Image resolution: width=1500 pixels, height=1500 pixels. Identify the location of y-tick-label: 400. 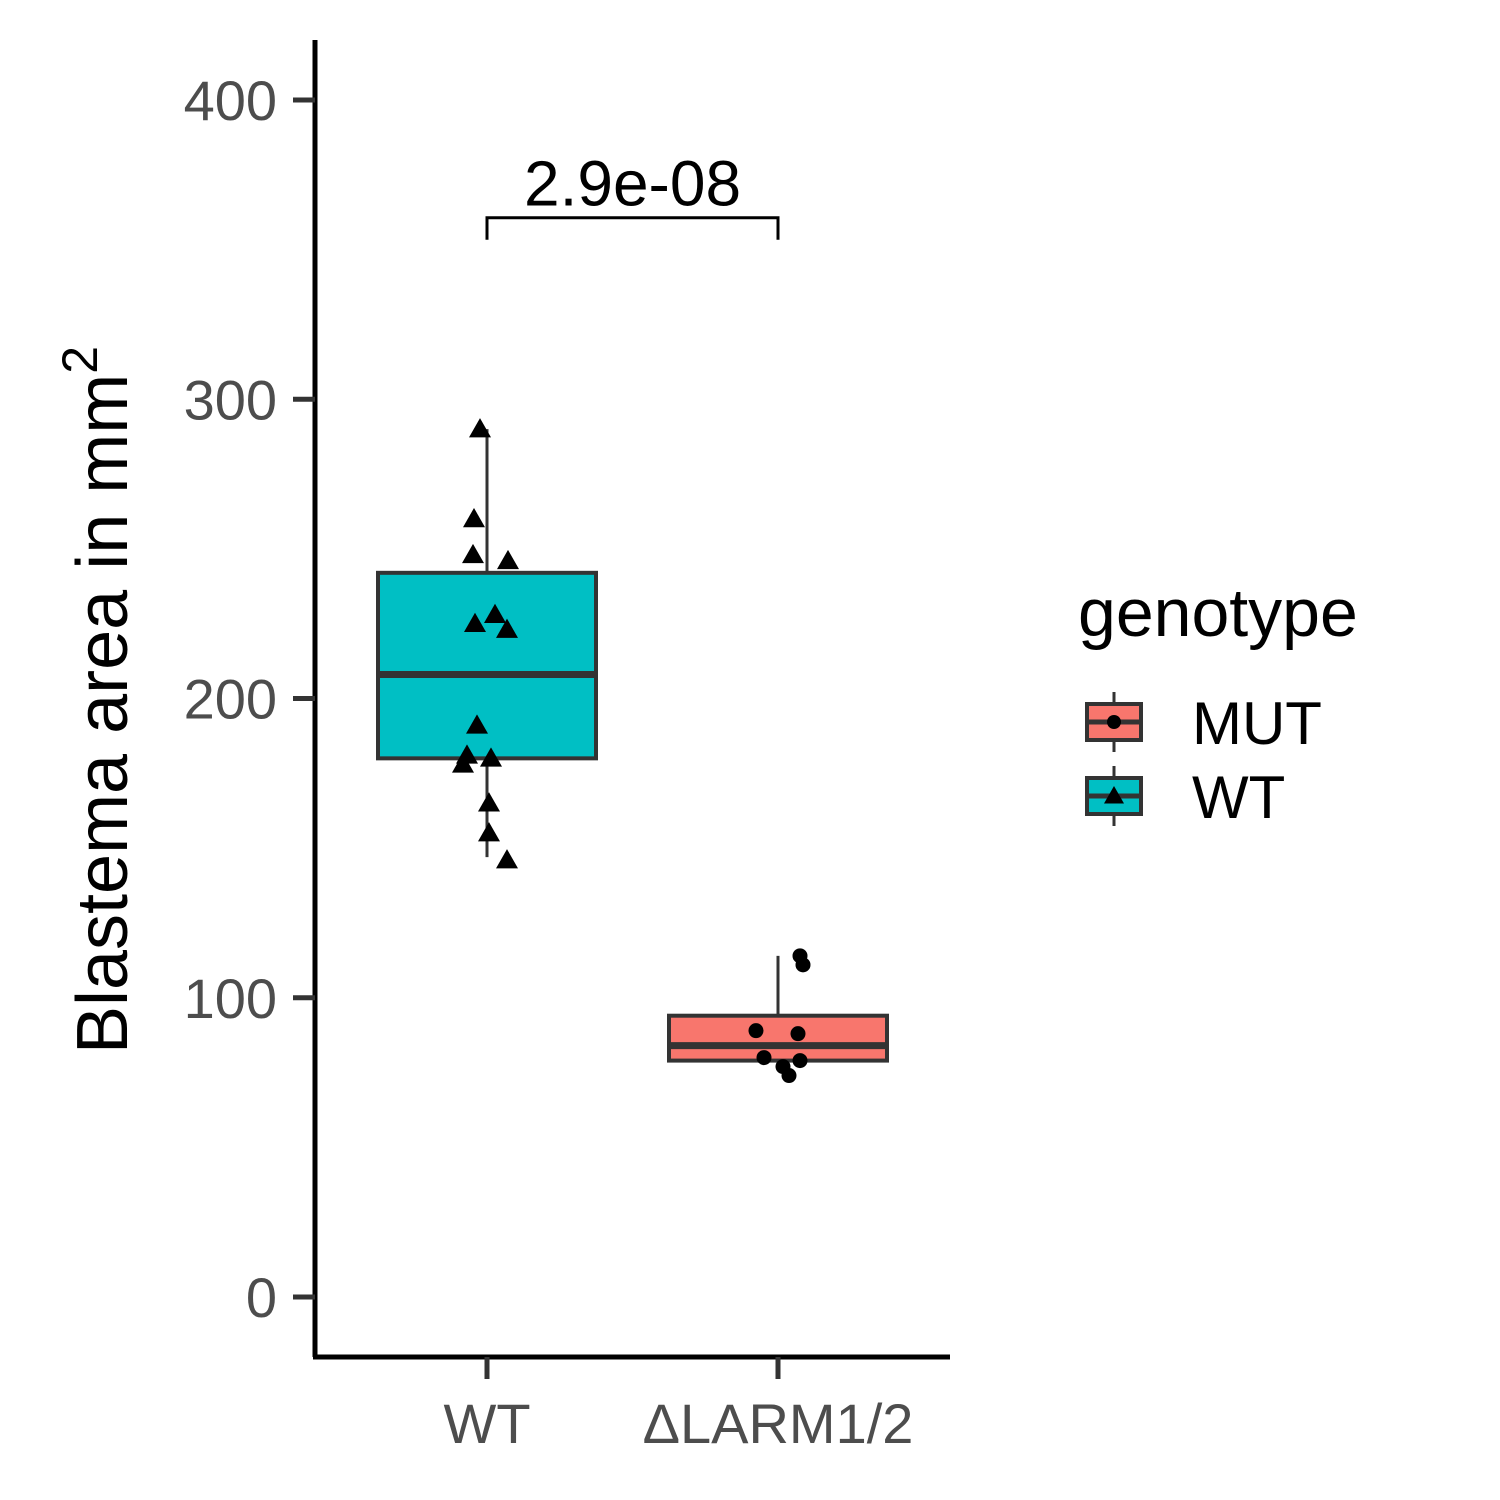
(230, 100).